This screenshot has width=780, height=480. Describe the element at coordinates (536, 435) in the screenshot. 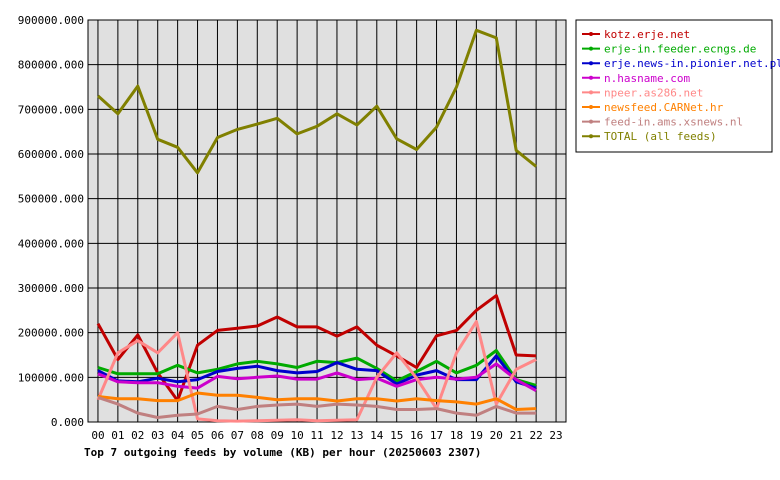

I see `x-tick-label: 22` at that location.